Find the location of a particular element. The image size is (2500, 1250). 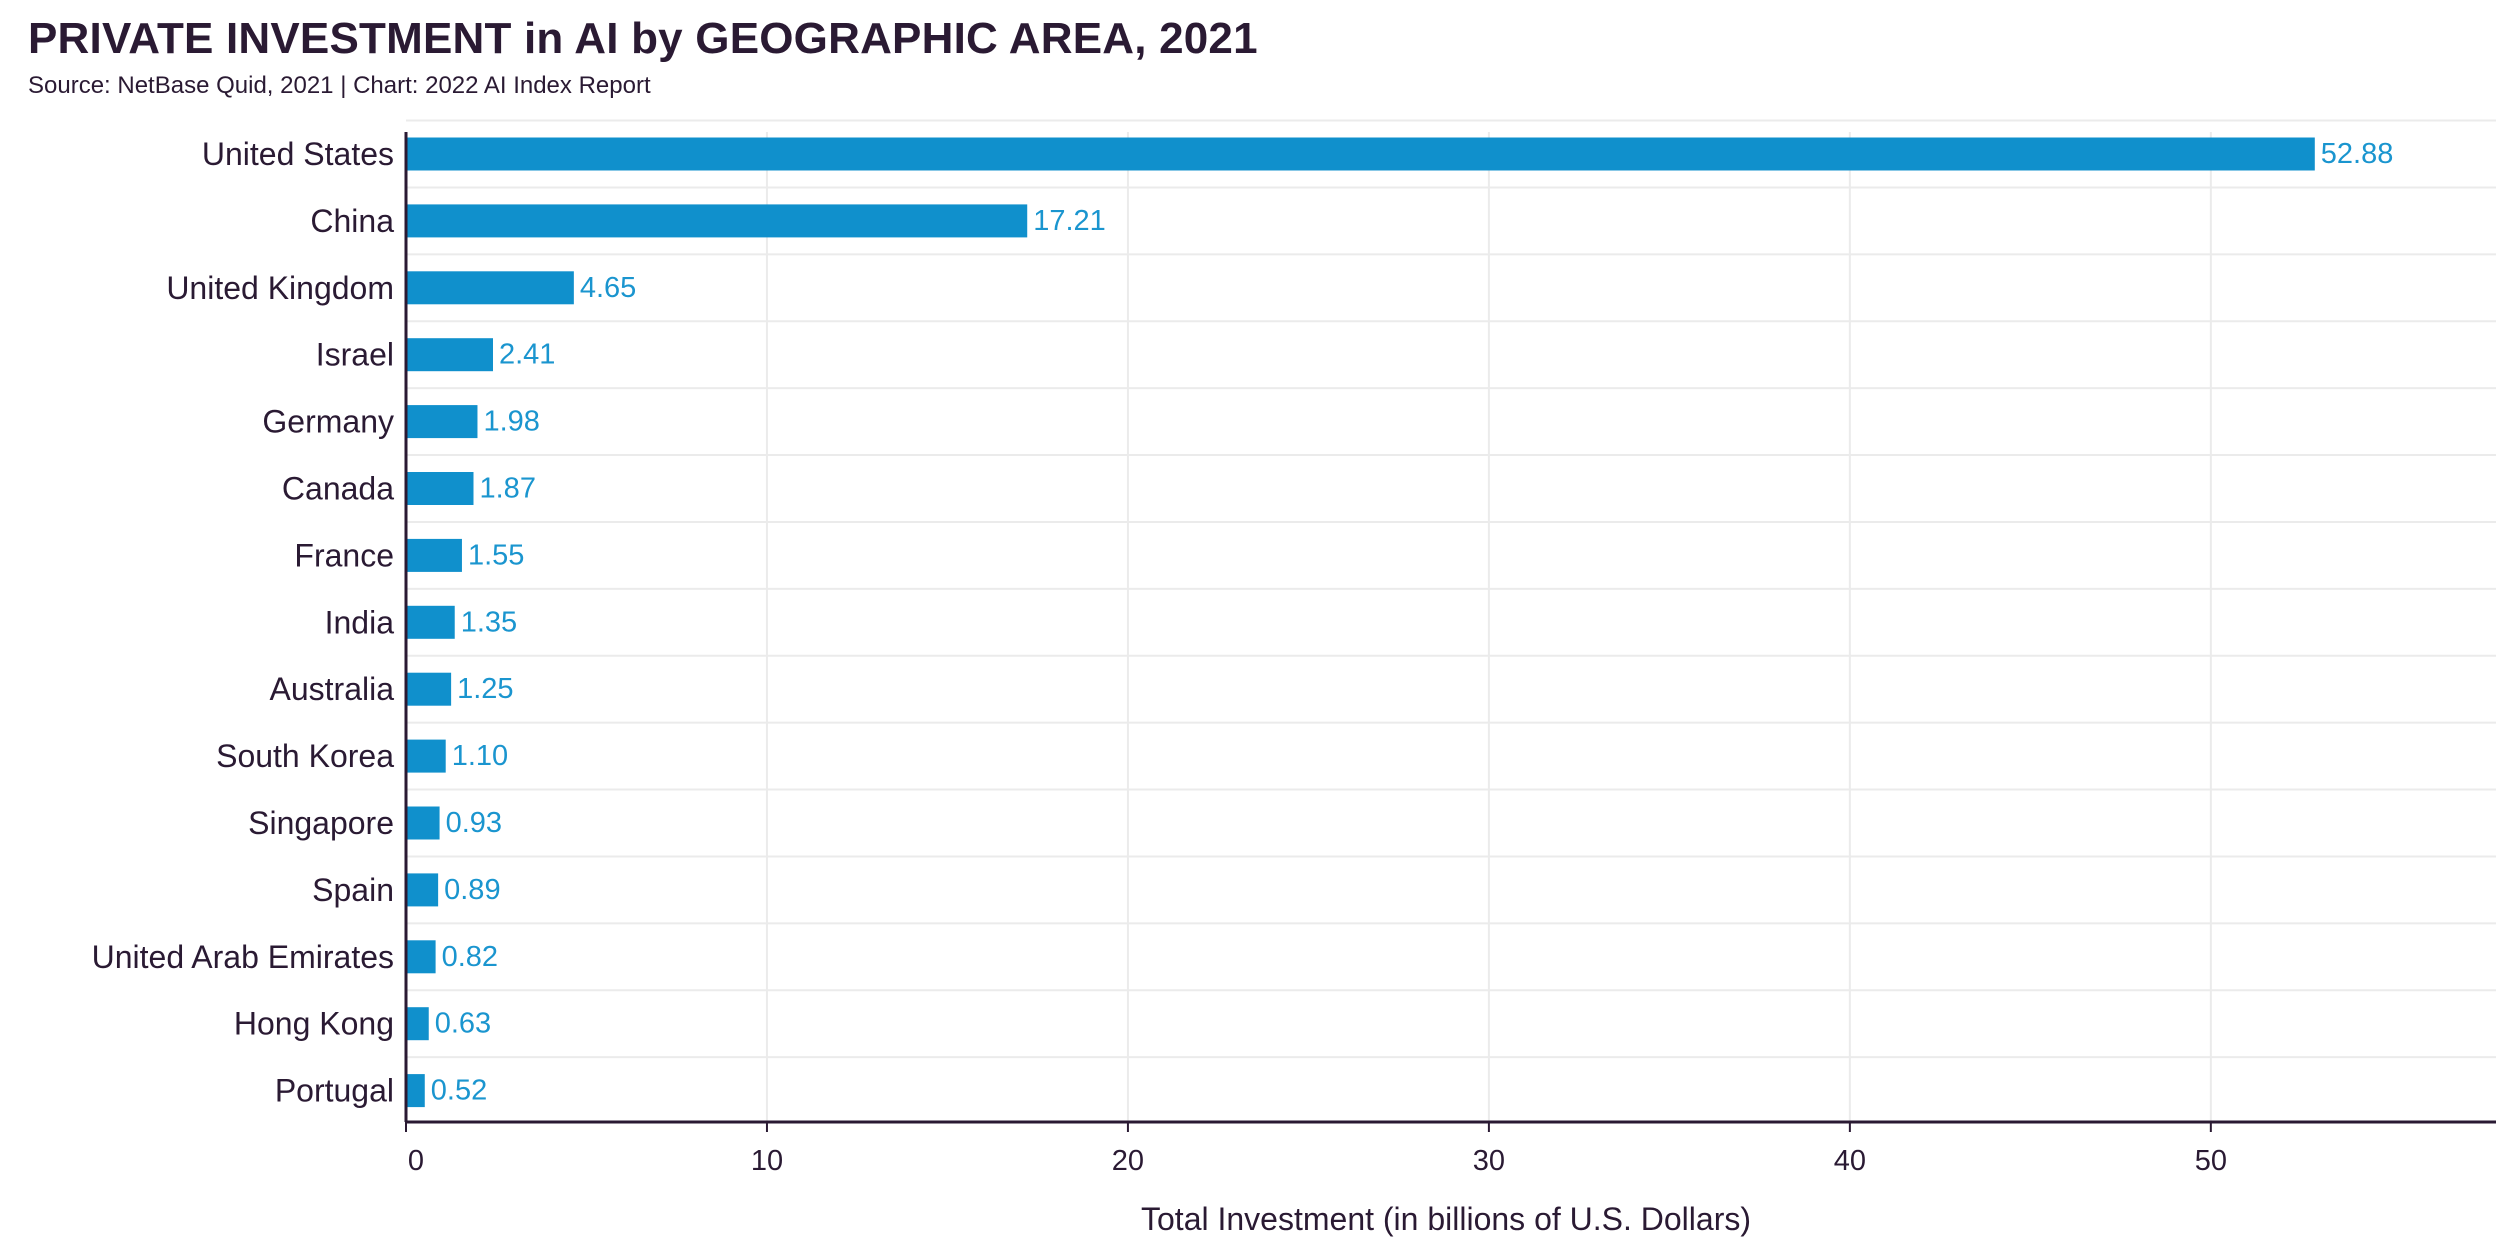

value-label: 0.82 is located at coordinates (470, 957).